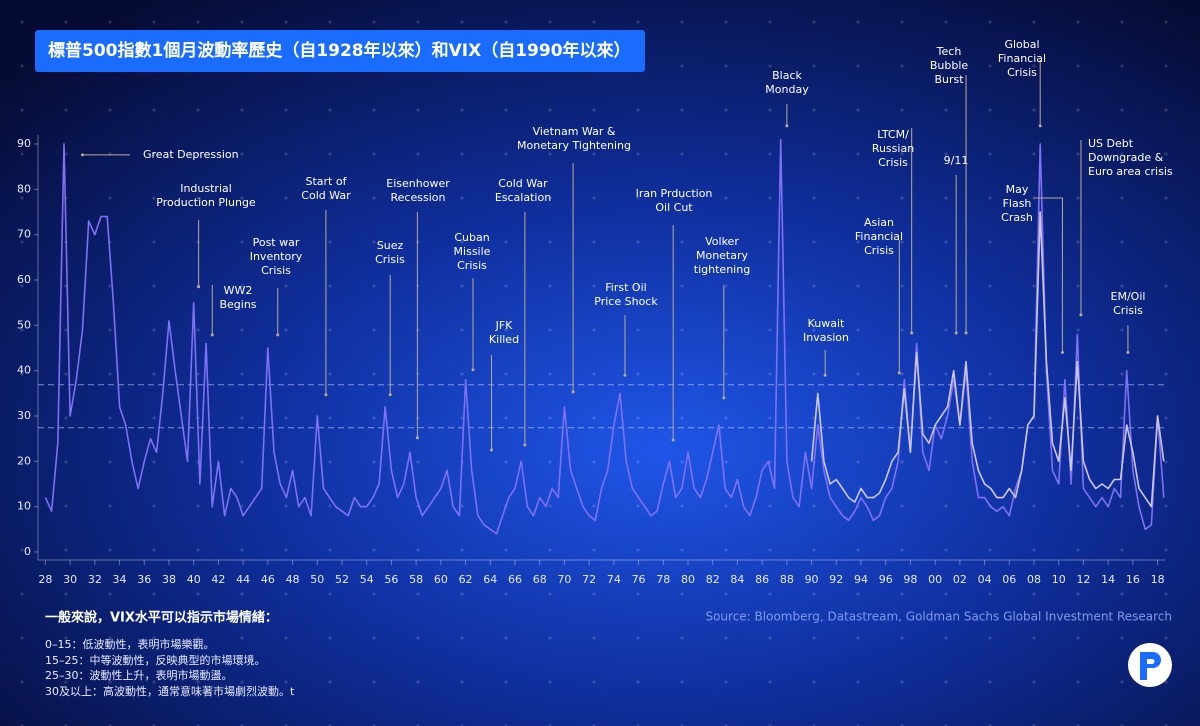 This screenshot has width=1200, height=726. Describe the element at coordinates (614, 579) in the screenshot. I see `x-tick-label: 74` at that location.